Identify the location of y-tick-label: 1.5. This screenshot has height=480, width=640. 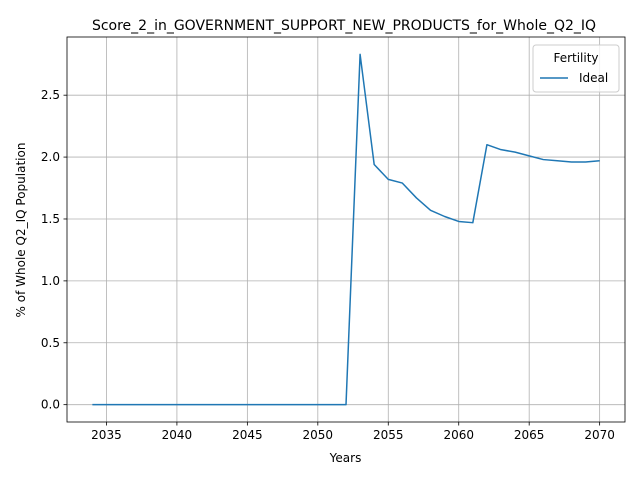
(50, 219).